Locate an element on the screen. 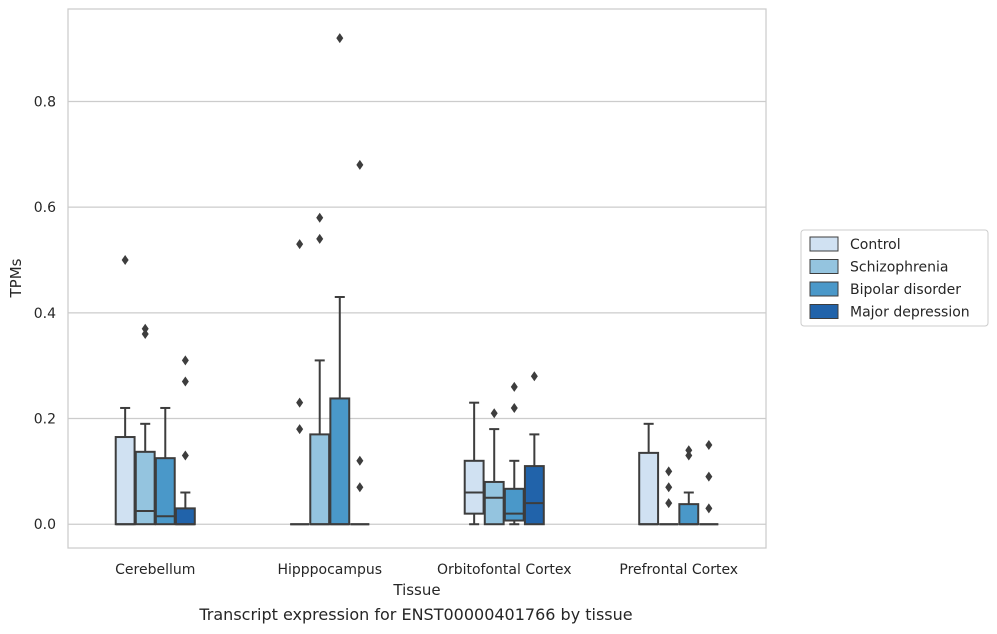 This screenshot has width=997, height=634. x-tick-label: Prefrontal Cortex is located at coordinates (678, 570).